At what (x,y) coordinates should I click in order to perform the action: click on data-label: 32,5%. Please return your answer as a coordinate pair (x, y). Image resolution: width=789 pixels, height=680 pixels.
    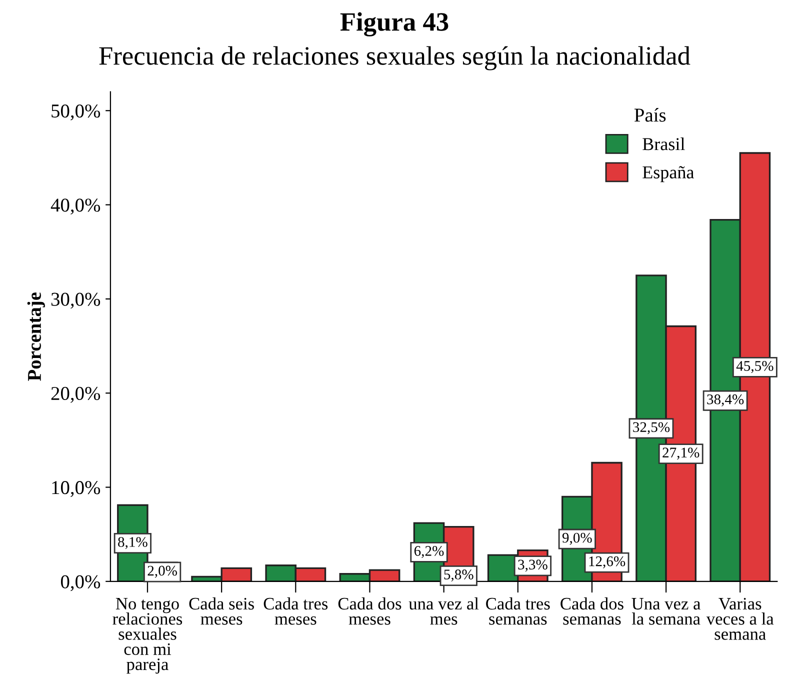
    Looking at the image, I should click on (651, 428).